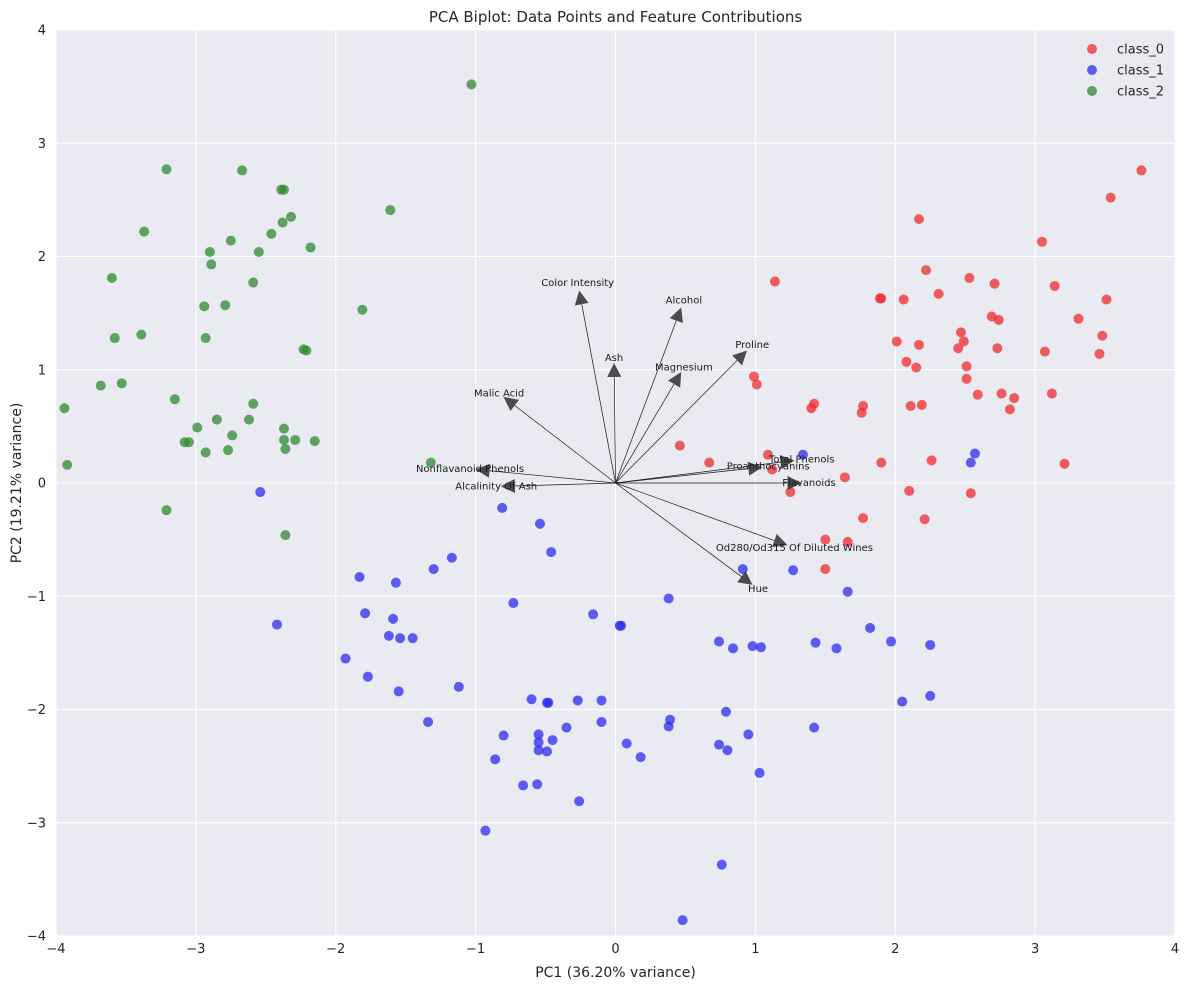 This screenshot has width=1189, height=989. What do you see at coordinates (684, 368) in the screenshot?
I see `feature-label: Magnesium` at bounding box center [684, 368].